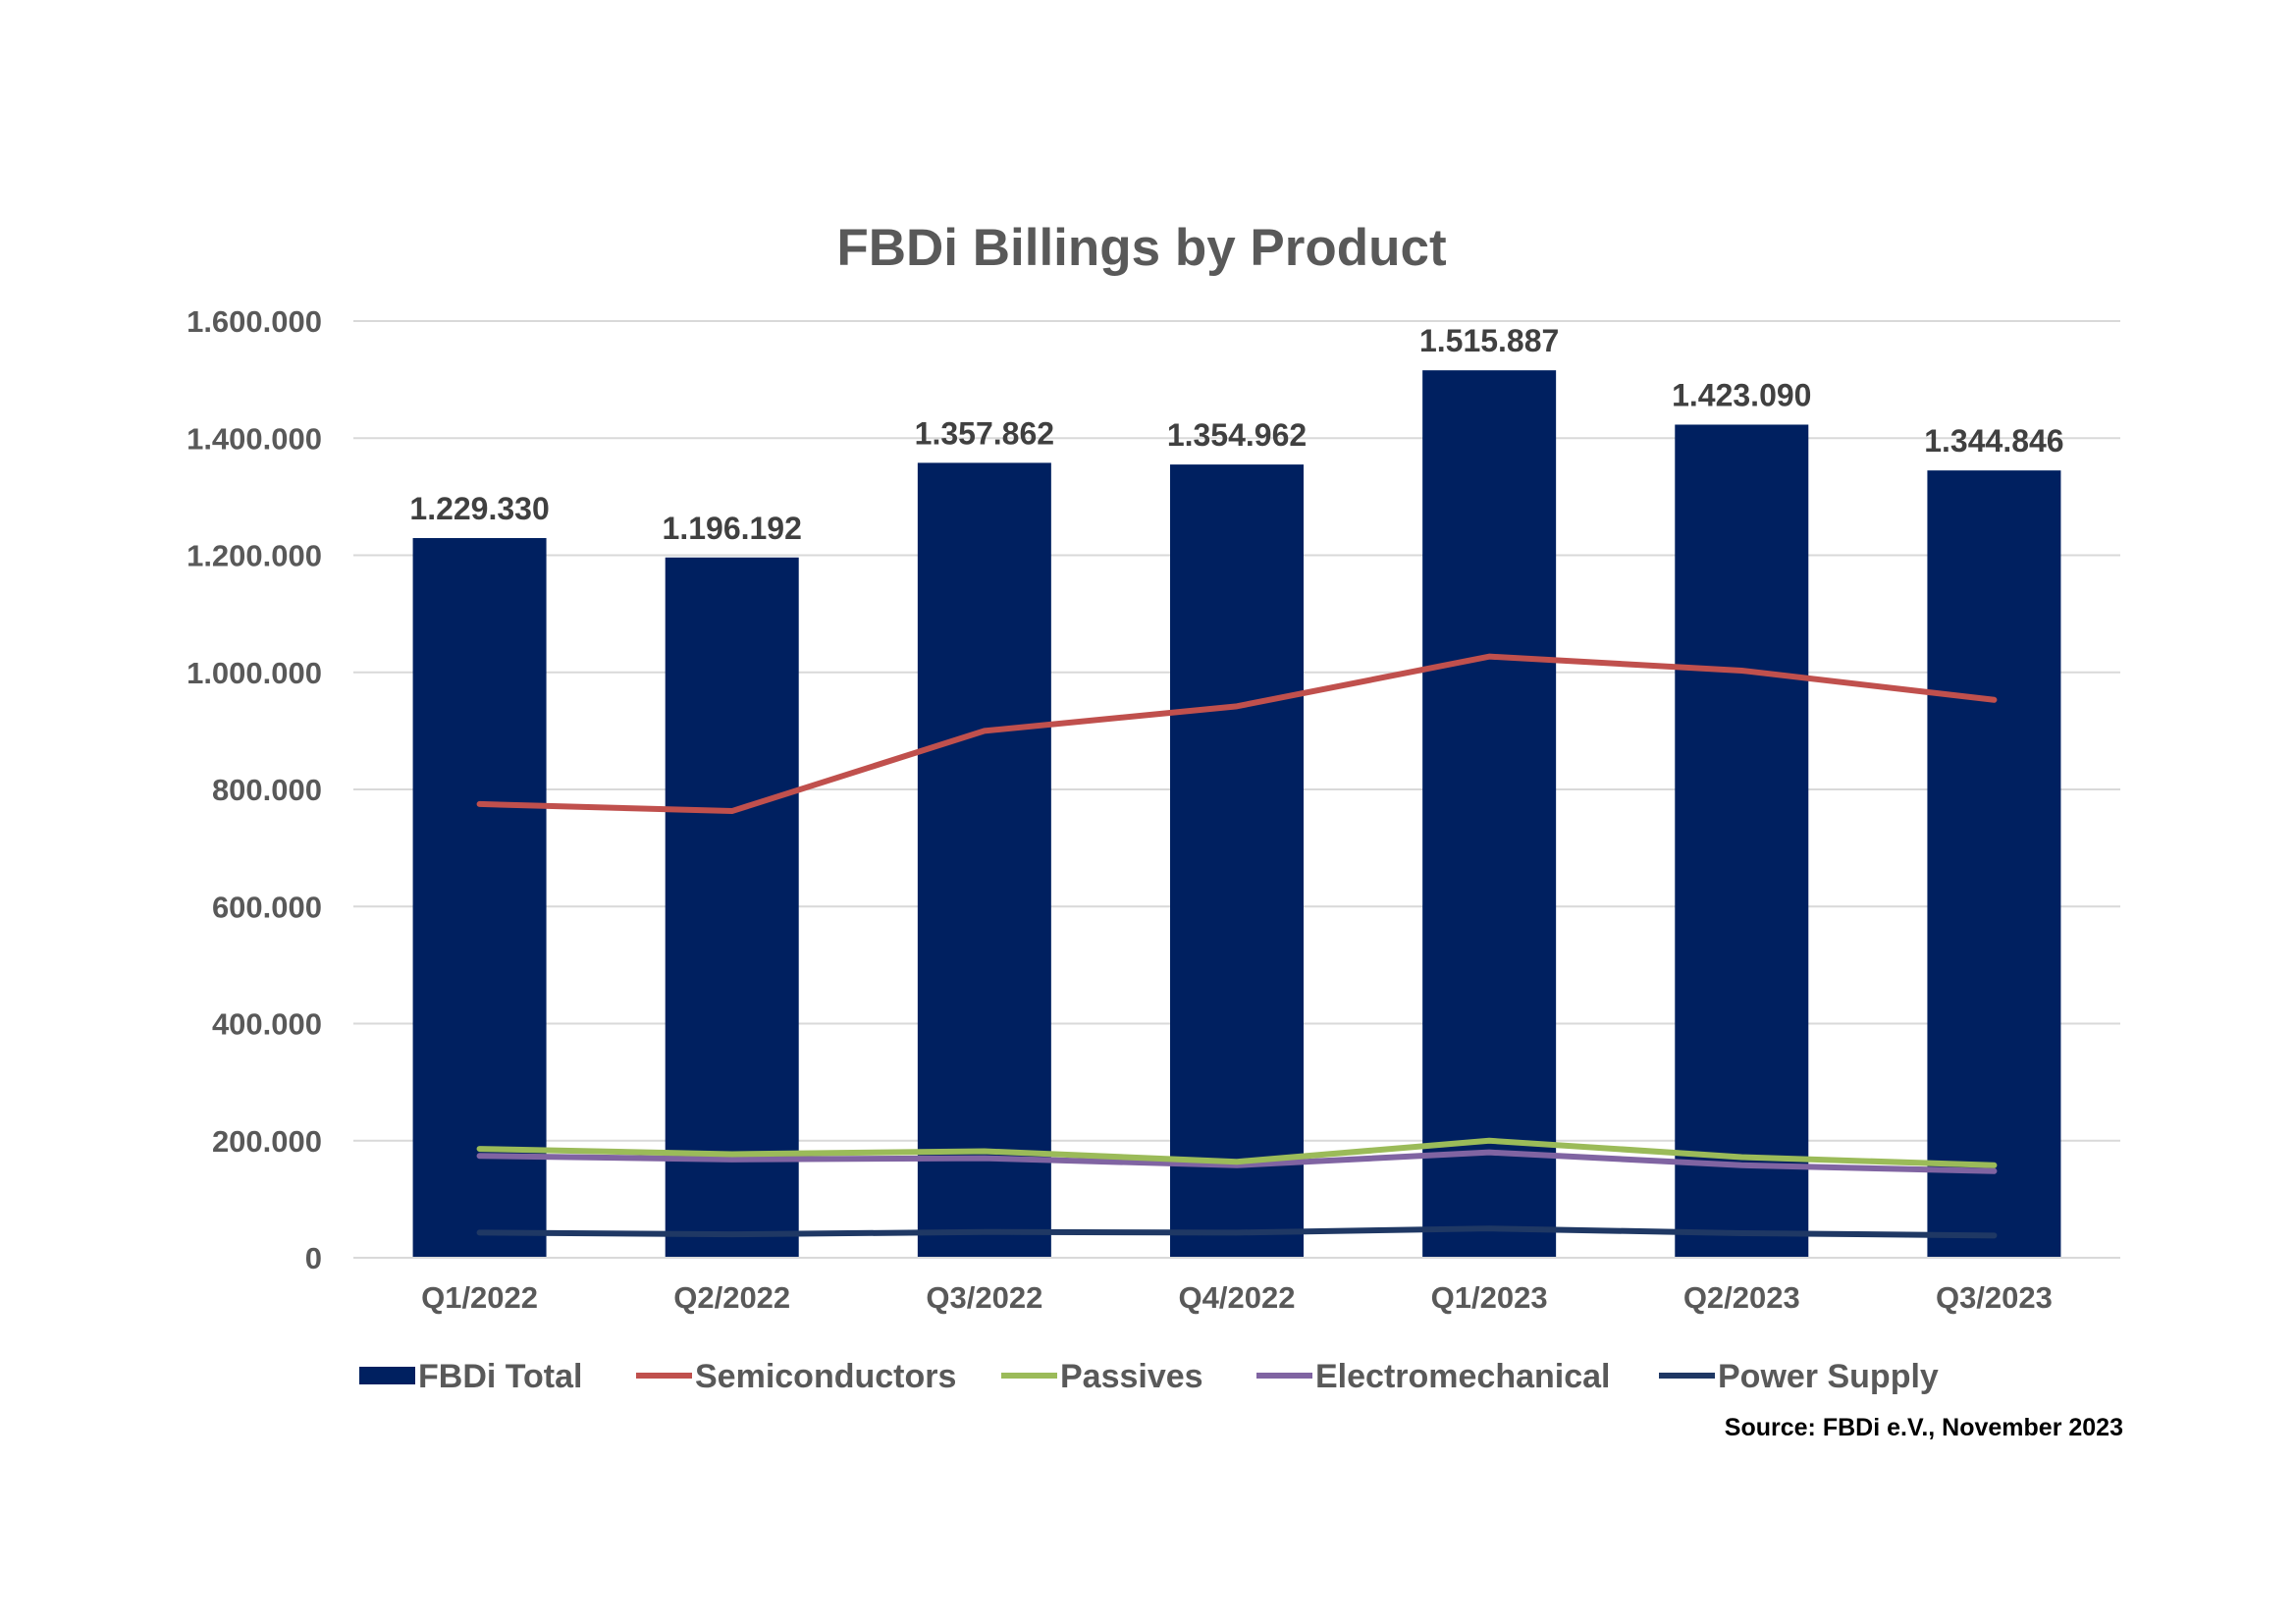 The height and width of the screenshot is (1624, 2296). I want to click on y-tick-label: 1.000.000, so click(254, 673).